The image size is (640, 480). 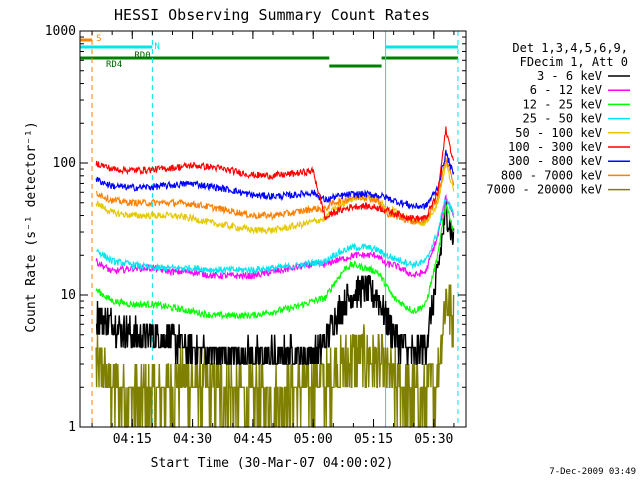 I want to click on series-line-50-100-kev, so click(x=275, y=198).